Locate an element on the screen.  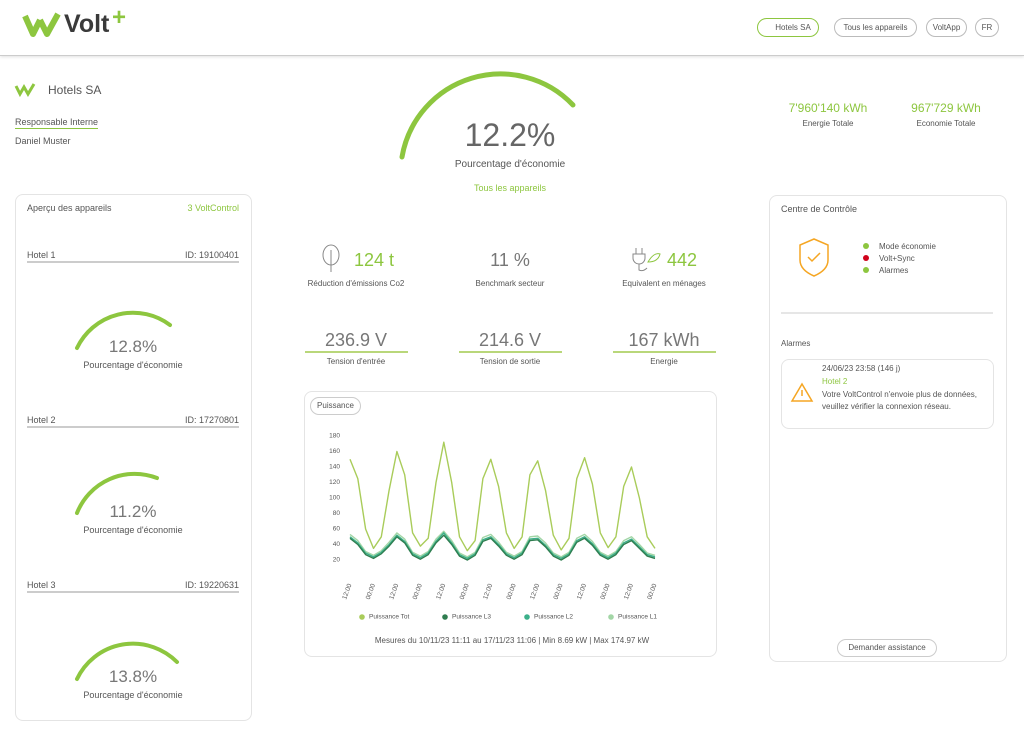
stat-label: Equivalent en ménages is located at coordinates (664, 283).